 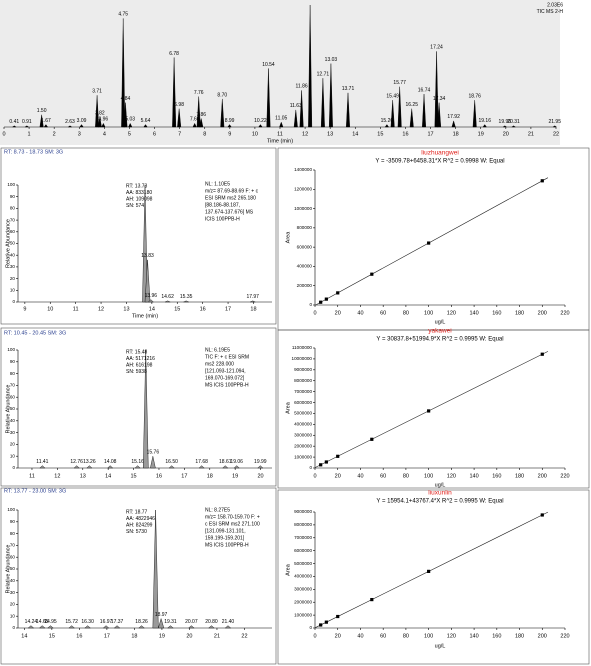 What do you see at coordinates (440, 493) in the screenshot?
I see `chart-title: liuxunlin` at bounding box center [440, 493].